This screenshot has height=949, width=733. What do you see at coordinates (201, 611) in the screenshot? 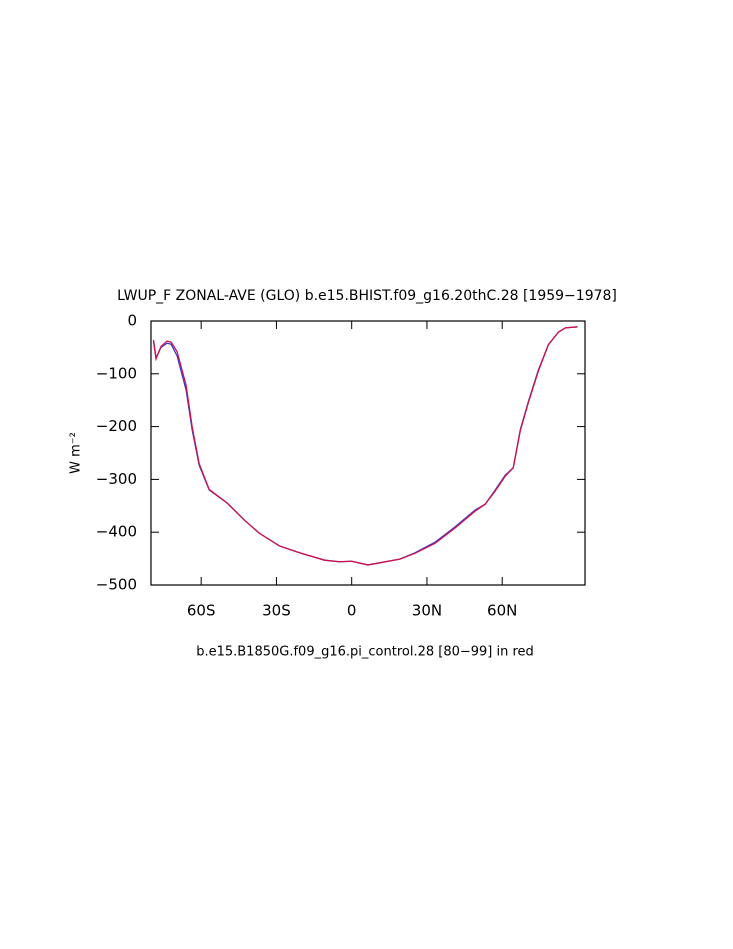
I see `x-tick-label: 60S` at bounding box center [201, 611].